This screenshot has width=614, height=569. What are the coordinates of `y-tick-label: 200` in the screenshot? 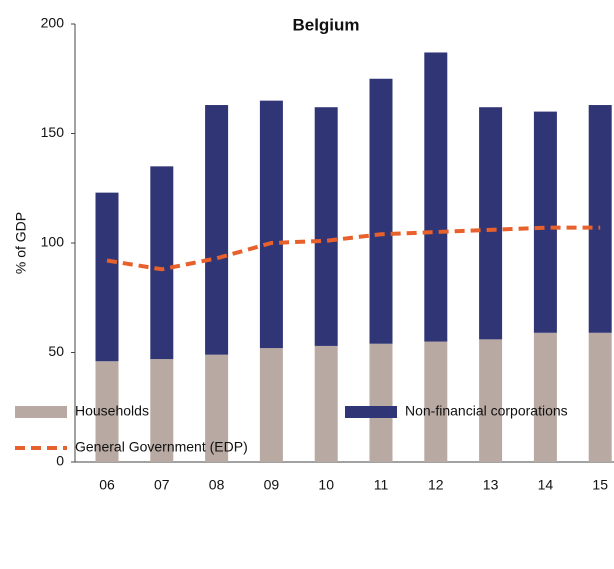 It's located at (53, 23).